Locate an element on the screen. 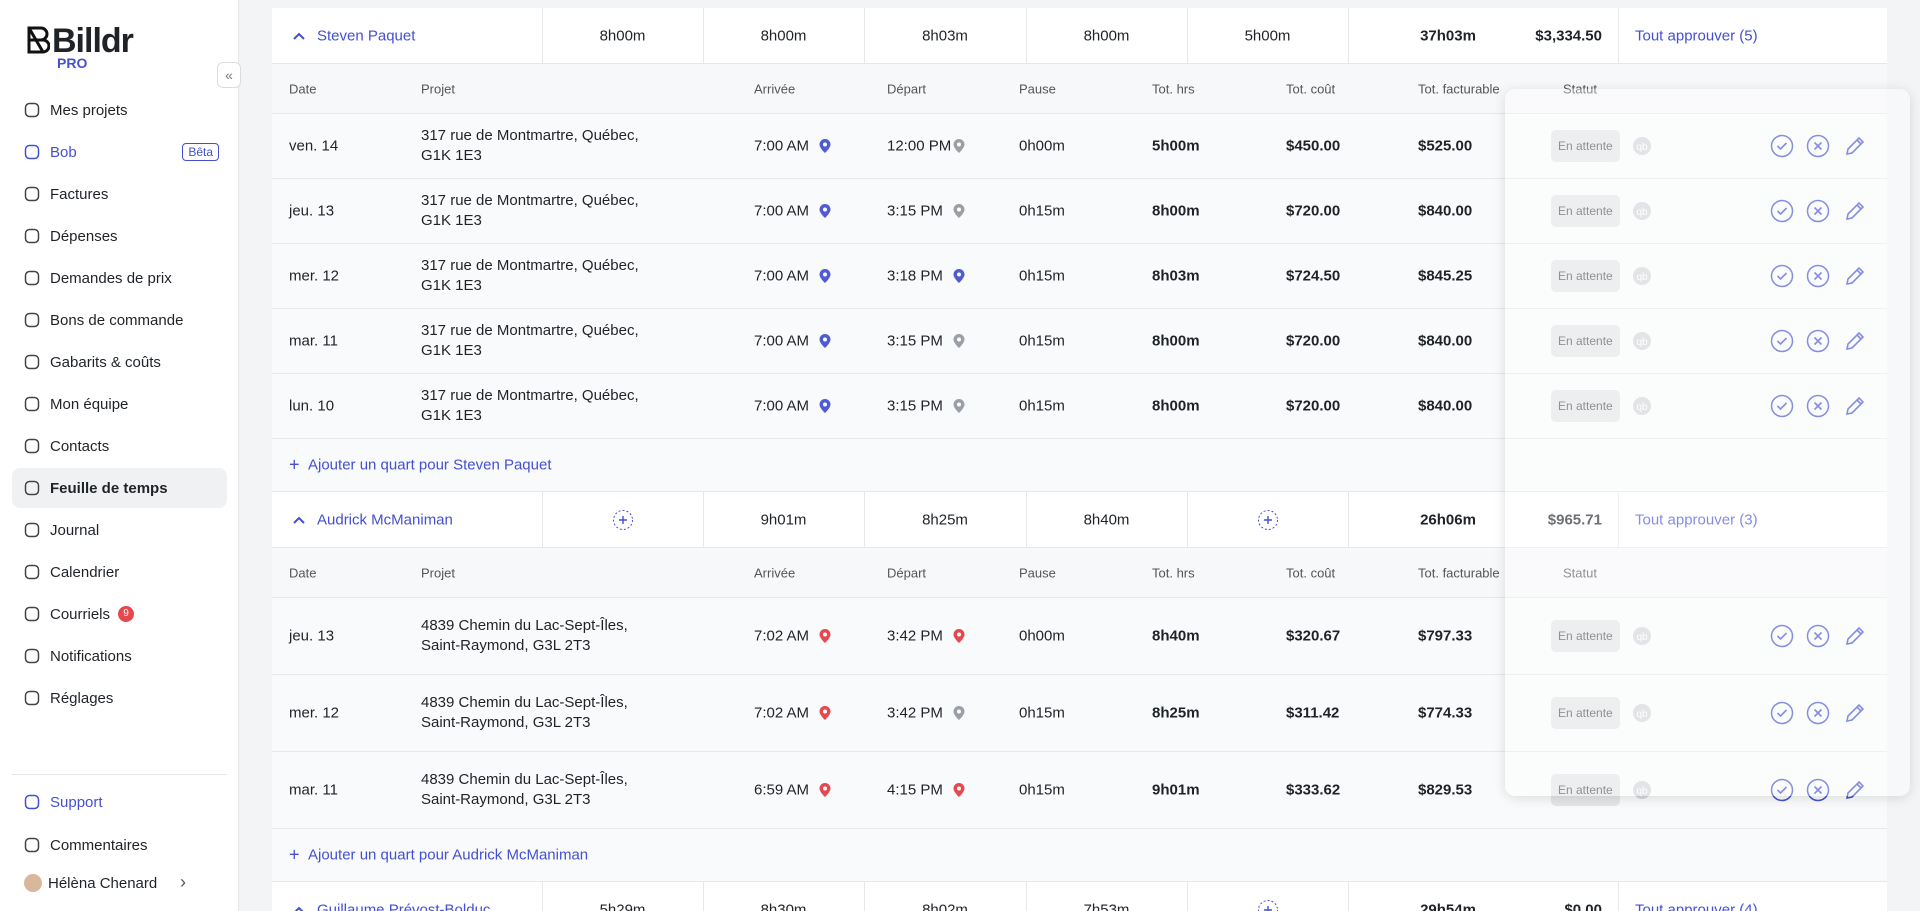  nav-label: Journal is located at coordinates (75, 530).